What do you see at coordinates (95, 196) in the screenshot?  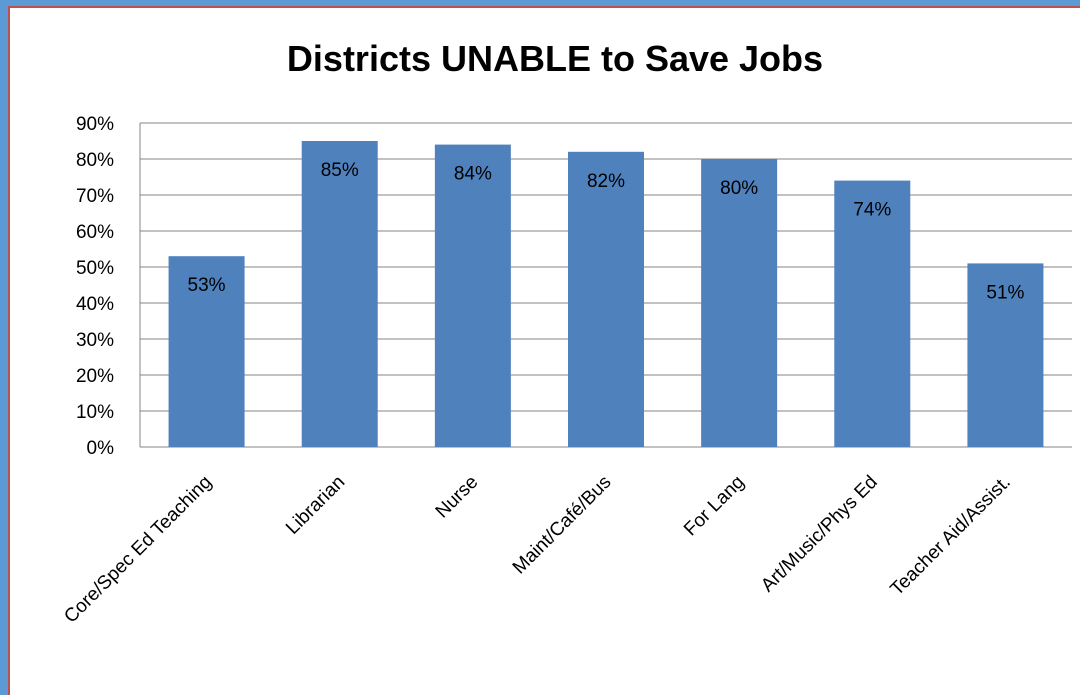 I see `y-tick-label: 70%` at bounding box center [95, 196].